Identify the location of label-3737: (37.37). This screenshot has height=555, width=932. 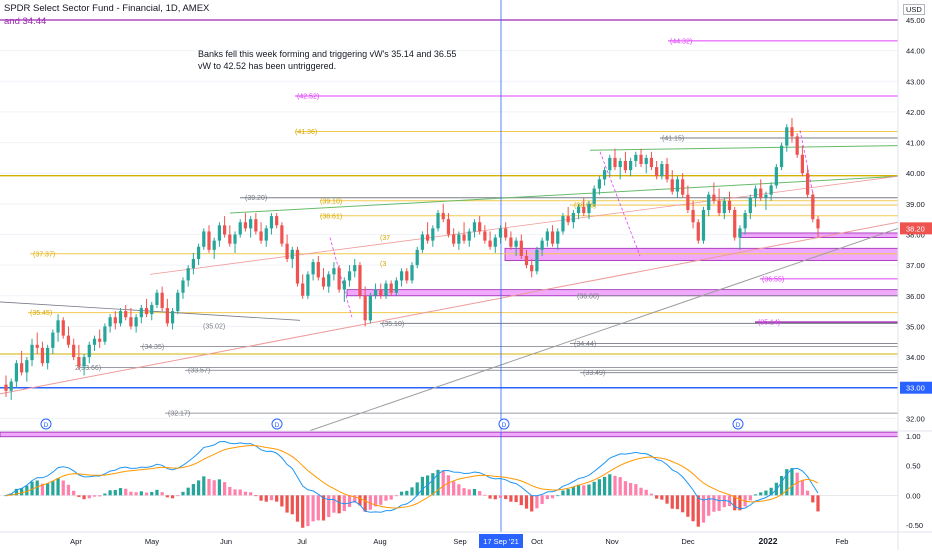
(44, 254).